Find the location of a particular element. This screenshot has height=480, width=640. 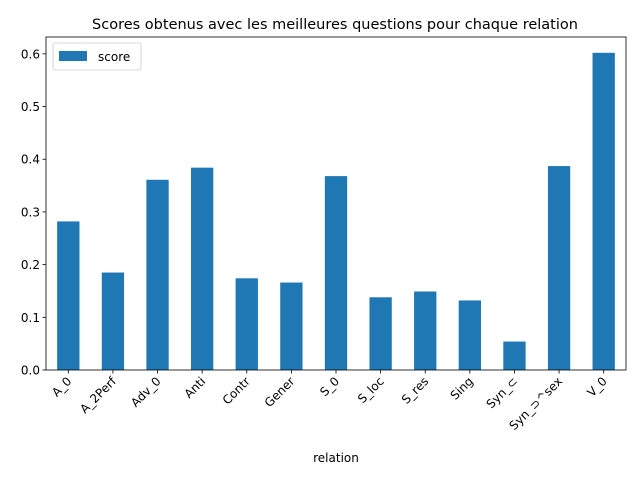

y-tick-label: 0.5 is located at coordinates (30, 107).